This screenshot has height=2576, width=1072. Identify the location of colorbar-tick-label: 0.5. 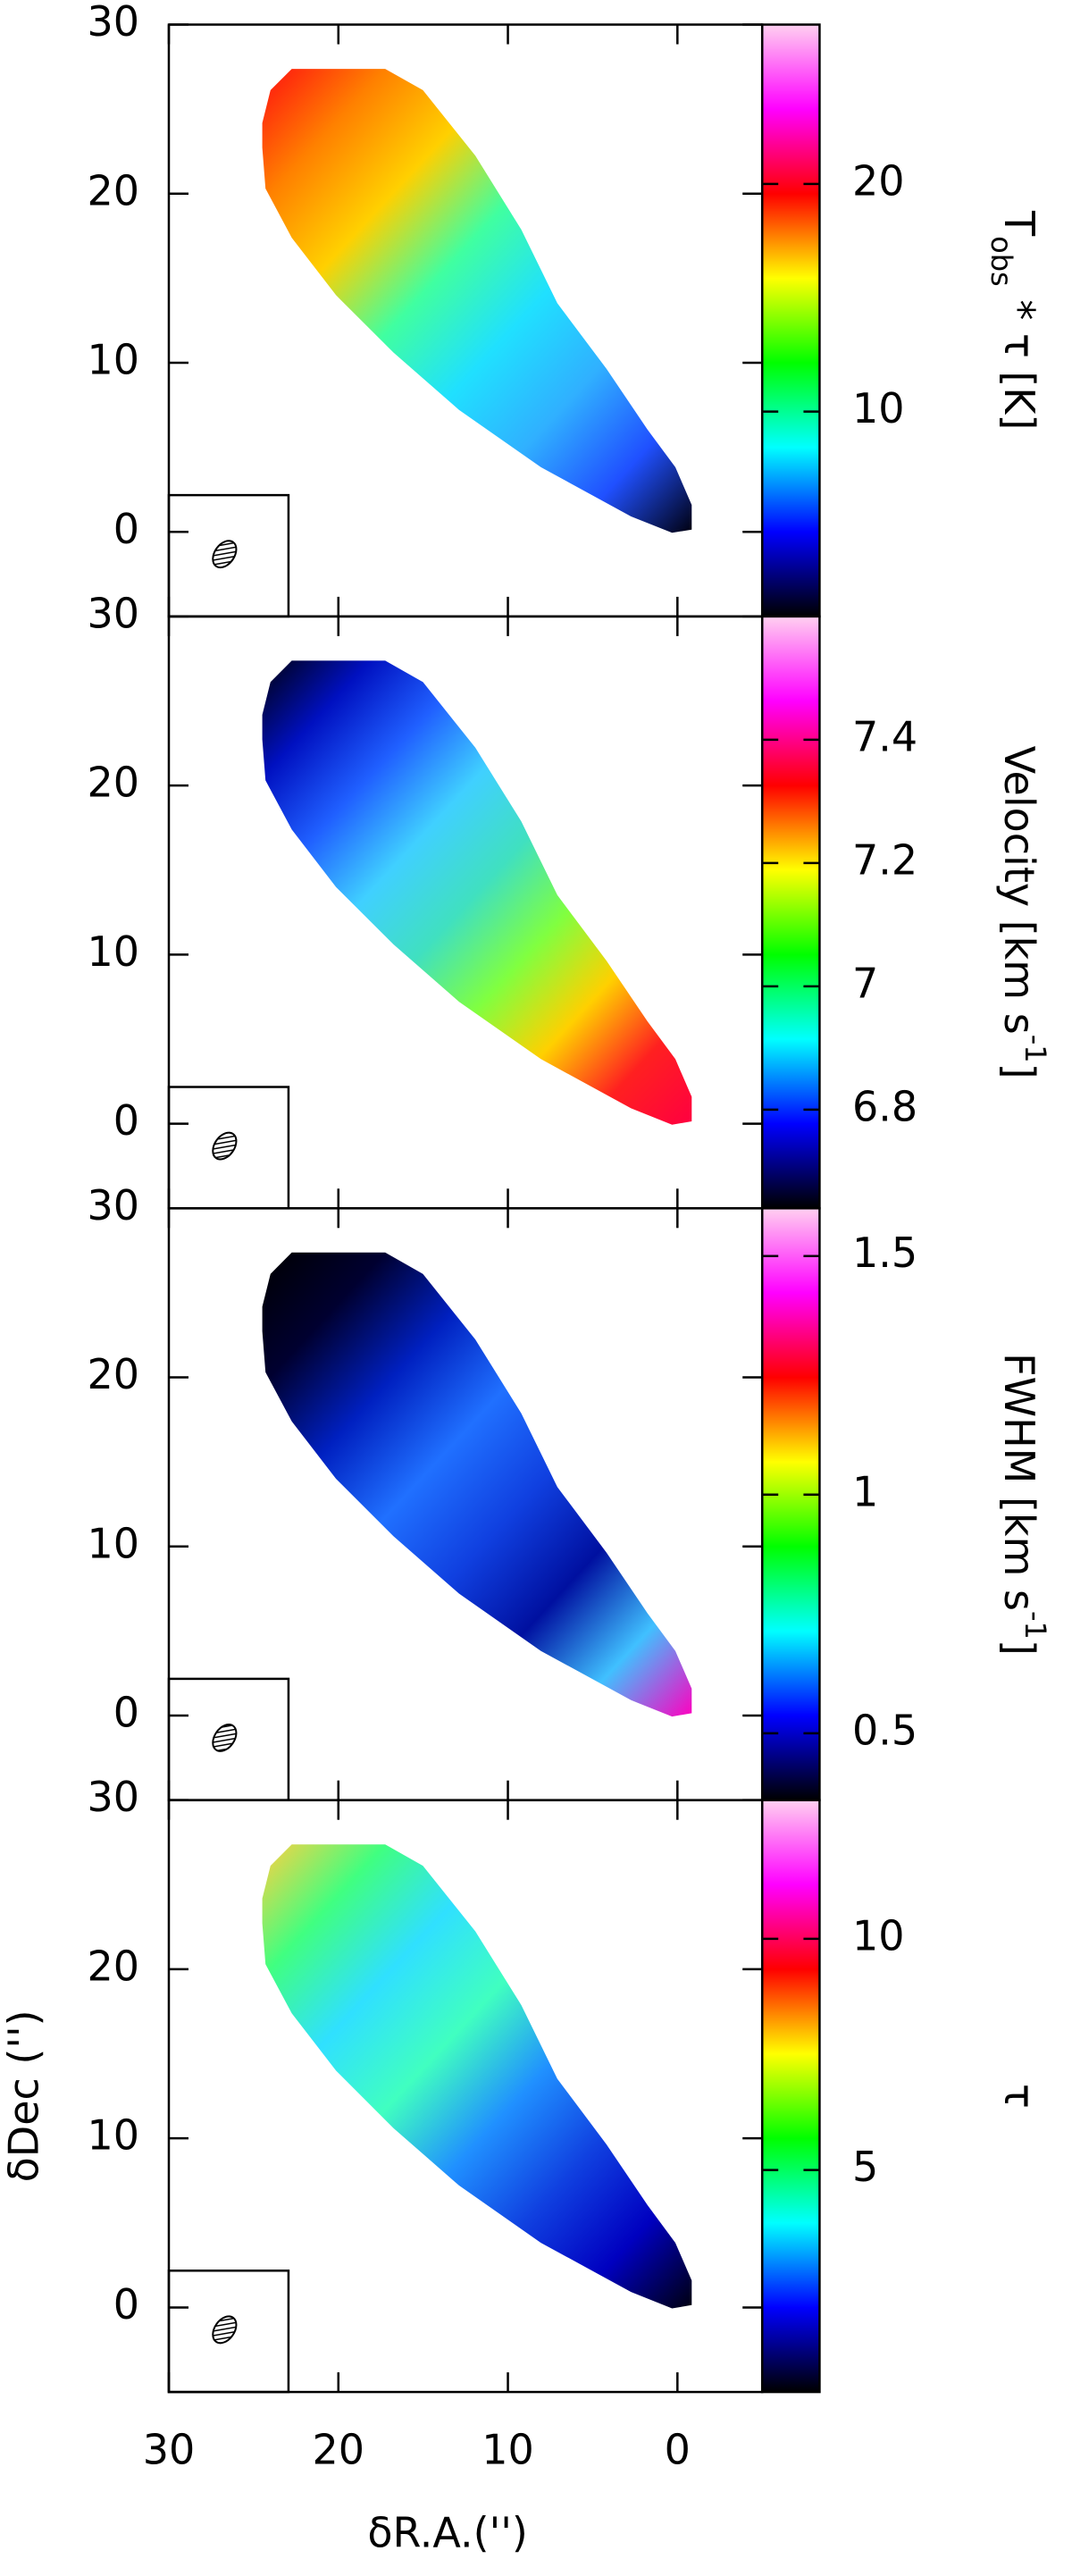
(884, 1730).